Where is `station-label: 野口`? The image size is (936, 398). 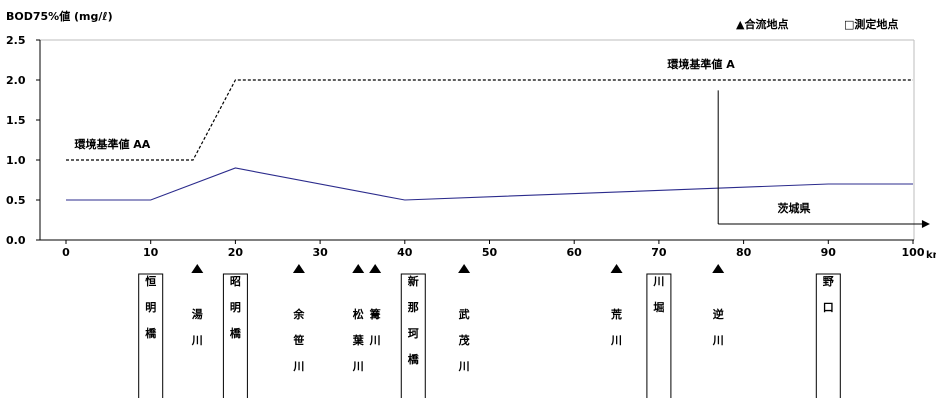 station-label: 野口 is located at coordinates (828, 335).